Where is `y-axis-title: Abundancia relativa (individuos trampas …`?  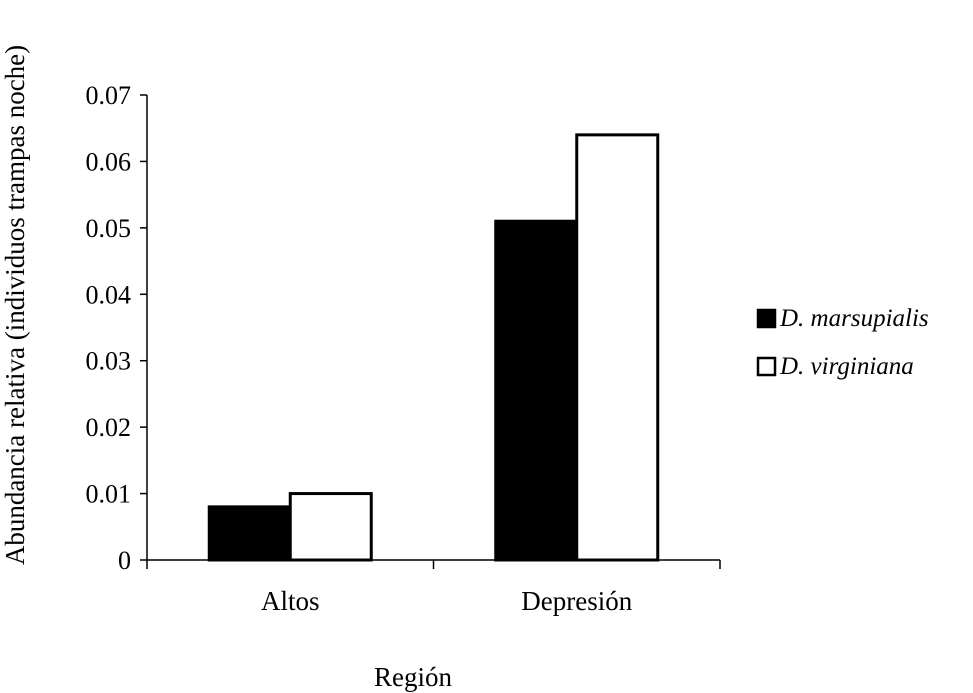
y-axis-title: Abundancia relativa (individuos trampas … is located at coordinates (15, 305).